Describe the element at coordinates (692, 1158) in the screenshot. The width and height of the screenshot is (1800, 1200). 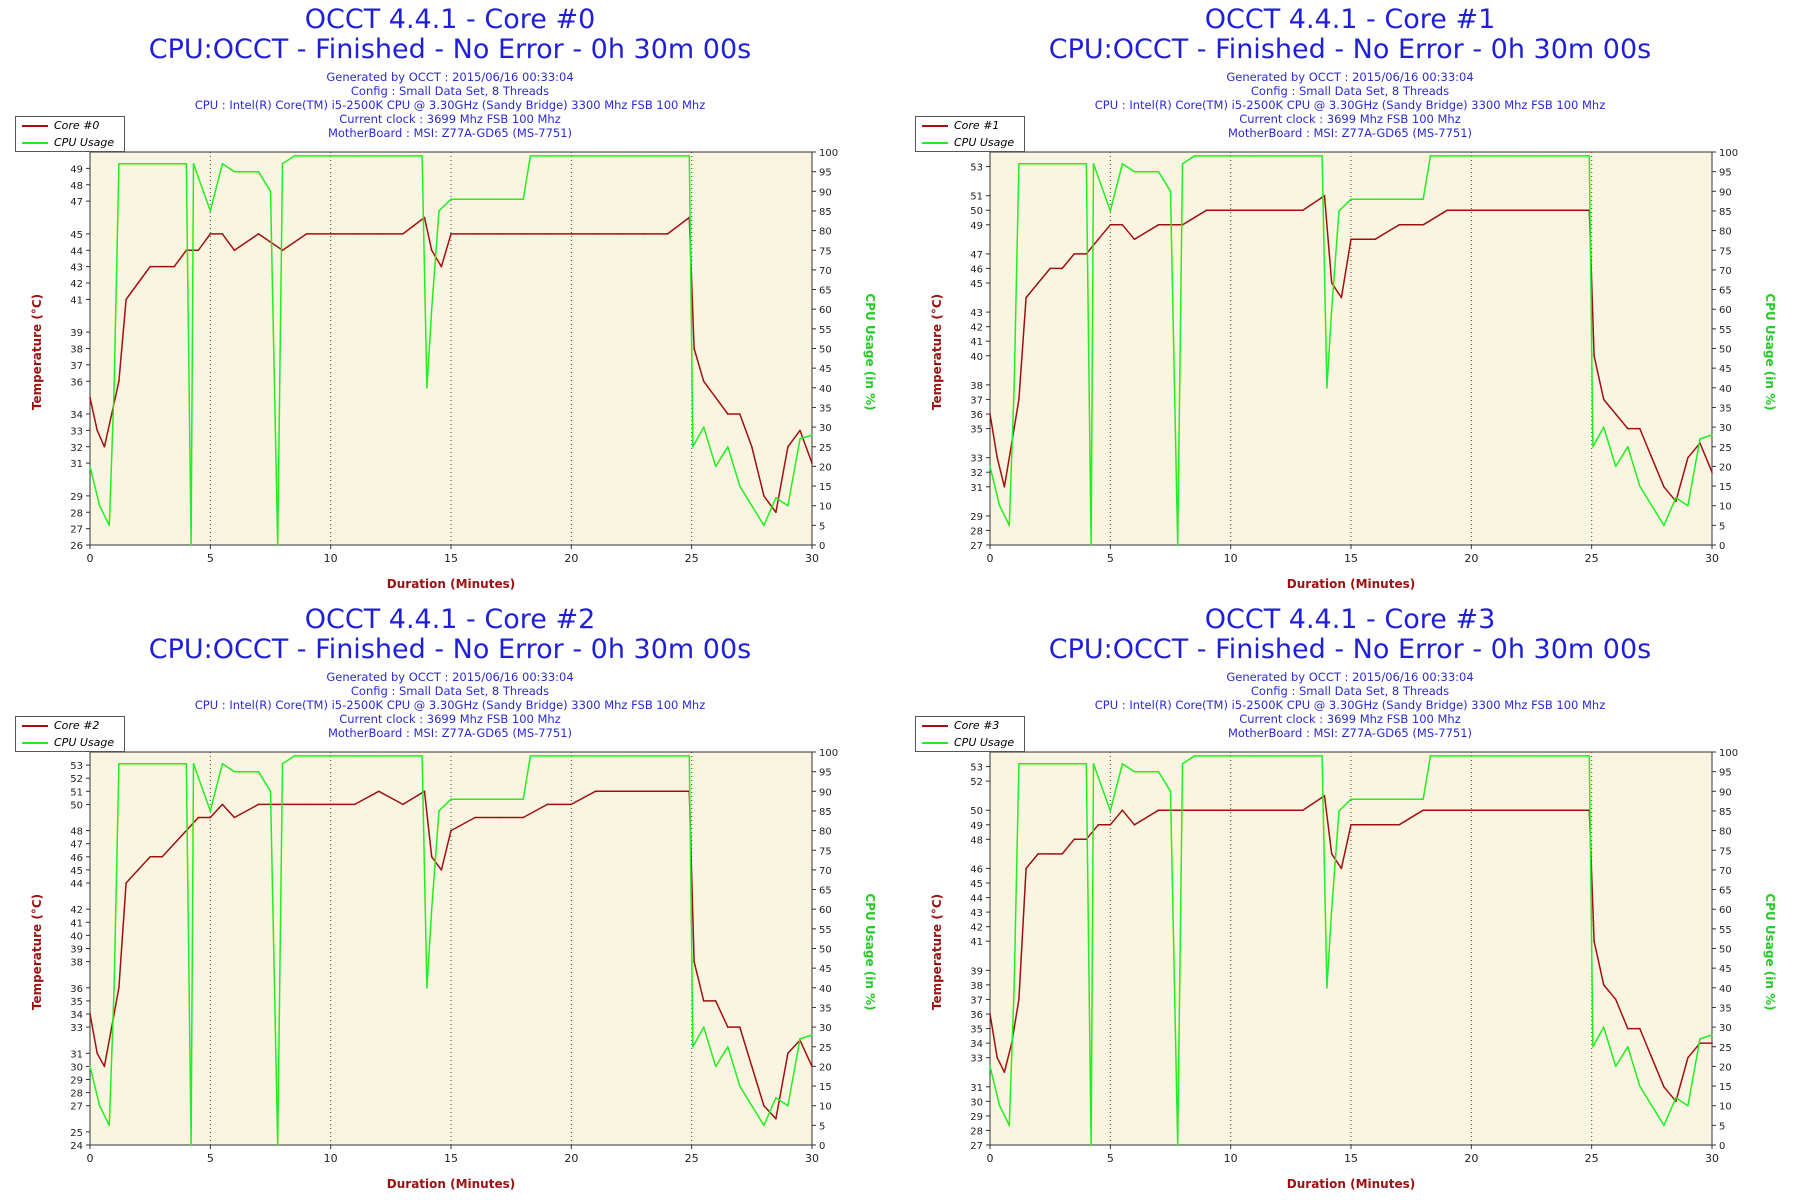
I see `x-tick-label: 25` at that location.